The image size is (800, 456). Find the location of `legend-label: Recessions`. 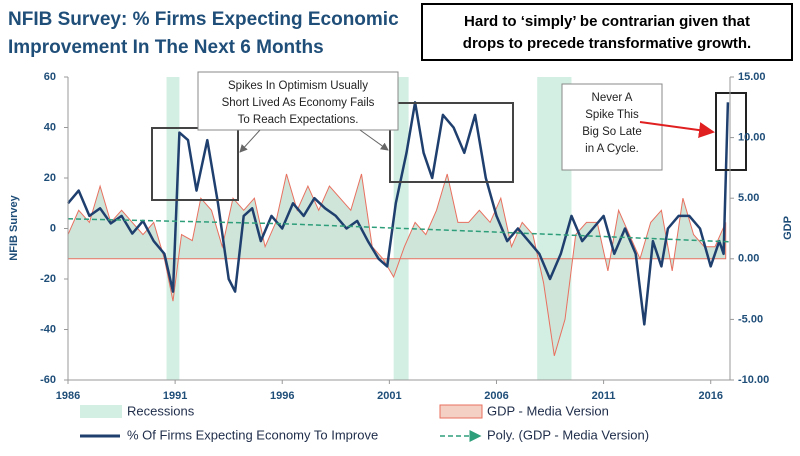

legend-label: Recessions is located at coordinates (161, 410).